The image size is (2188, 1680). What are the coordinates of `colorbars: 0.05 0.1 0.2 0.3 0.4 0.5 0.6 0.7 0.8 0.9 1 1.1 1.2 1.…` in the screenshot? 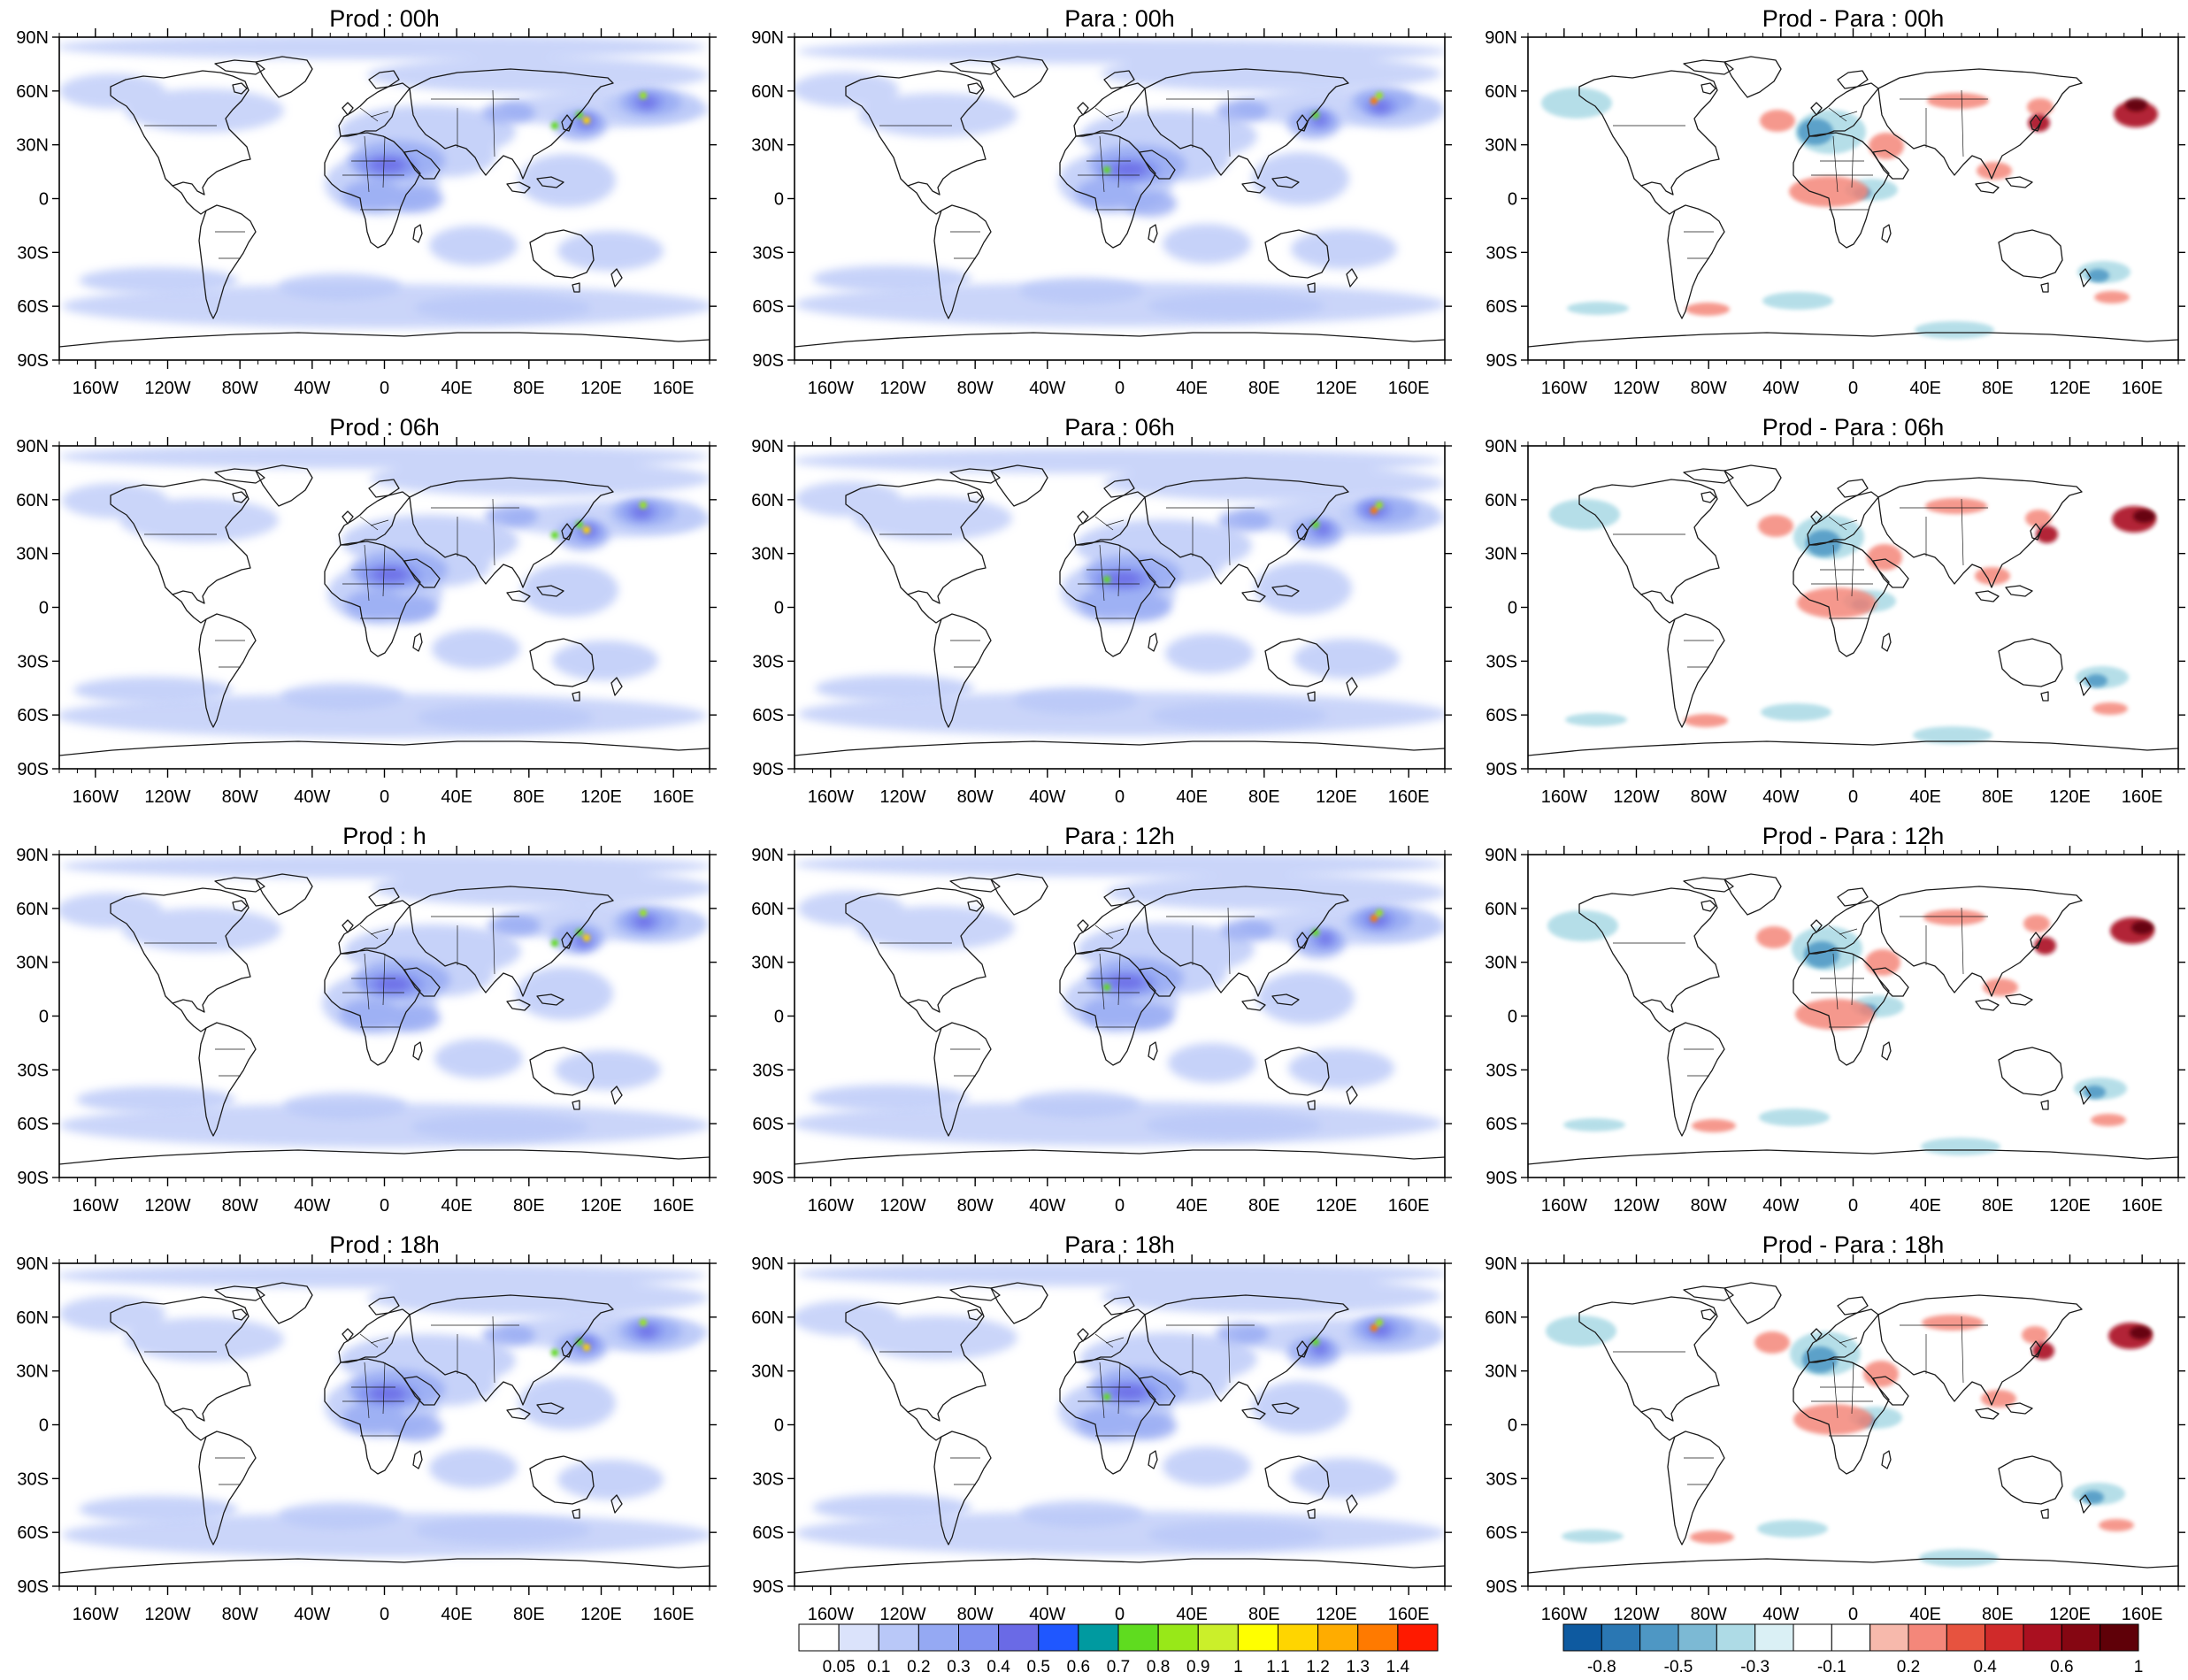 It's located at (1470, 1649).